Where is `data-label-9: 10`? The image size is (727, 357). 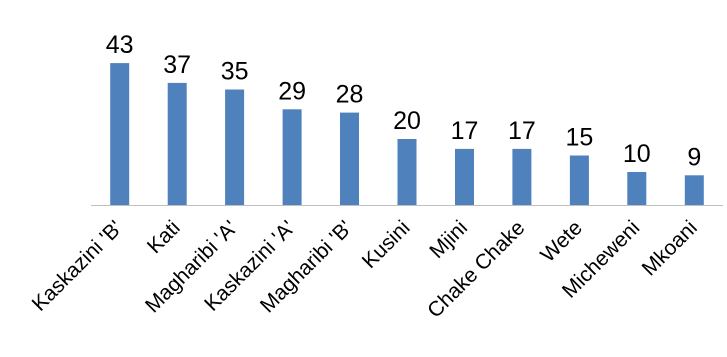
data-label-9: 10 is located at coordinates (637, 154).